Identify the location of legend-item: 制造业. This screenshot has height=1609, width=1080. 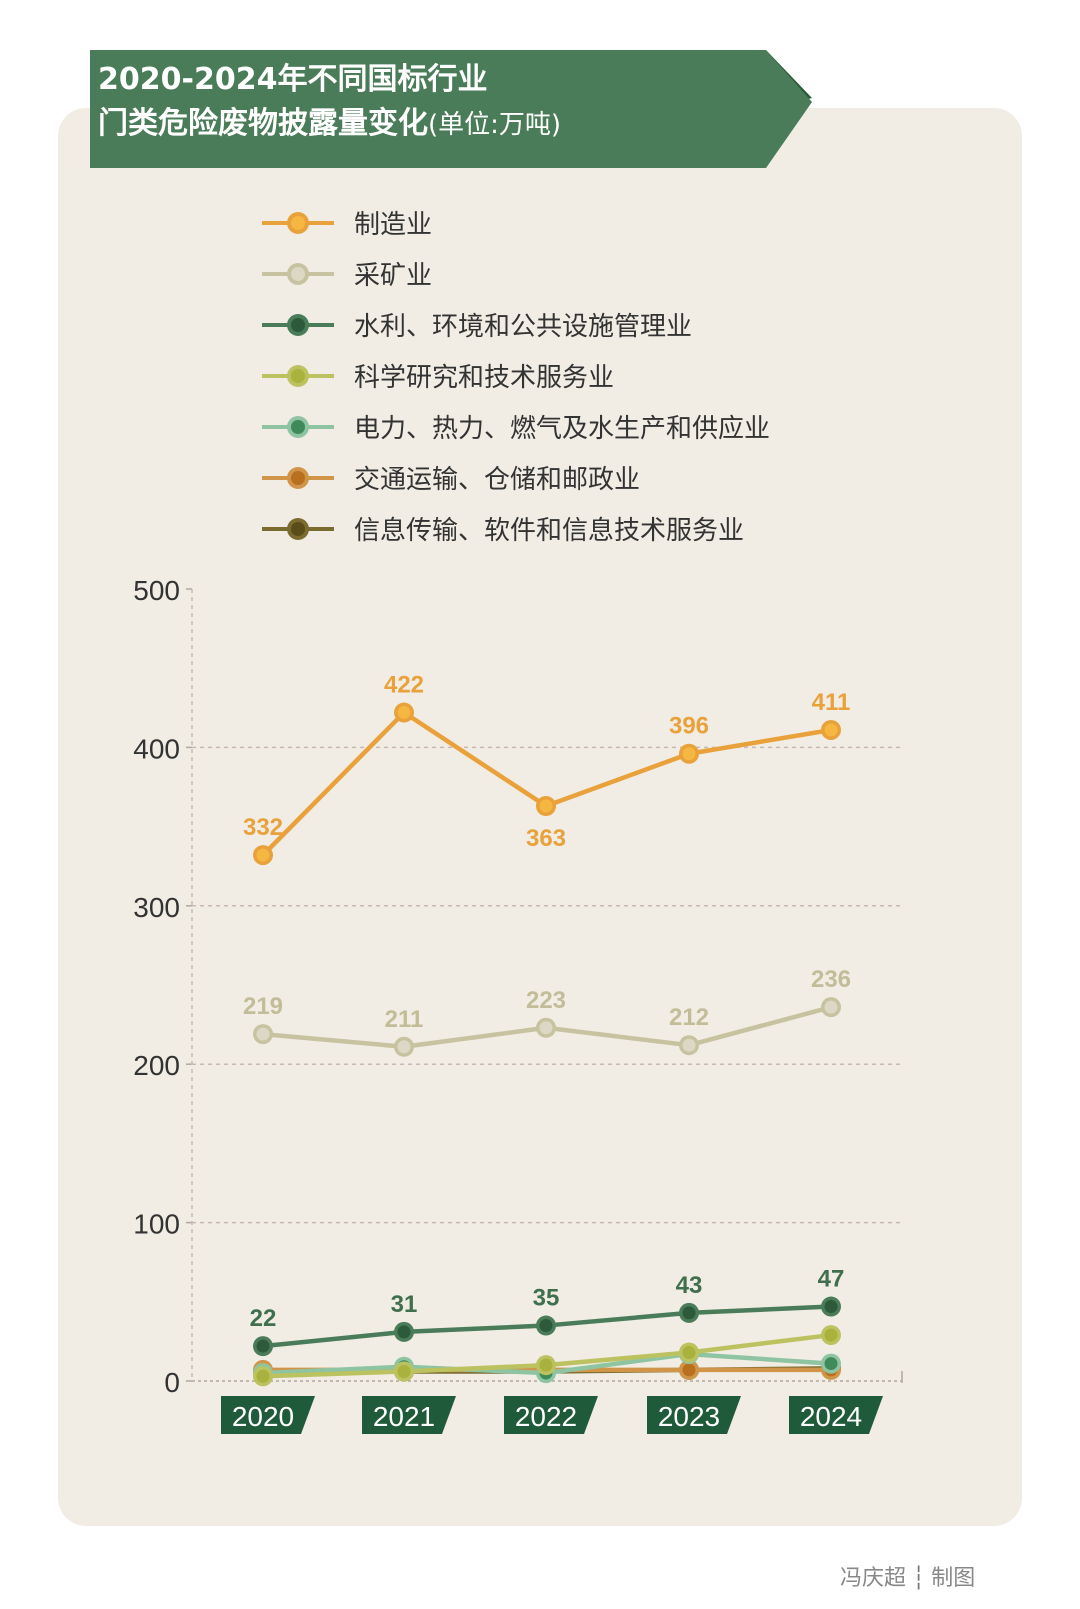
(516, 222).